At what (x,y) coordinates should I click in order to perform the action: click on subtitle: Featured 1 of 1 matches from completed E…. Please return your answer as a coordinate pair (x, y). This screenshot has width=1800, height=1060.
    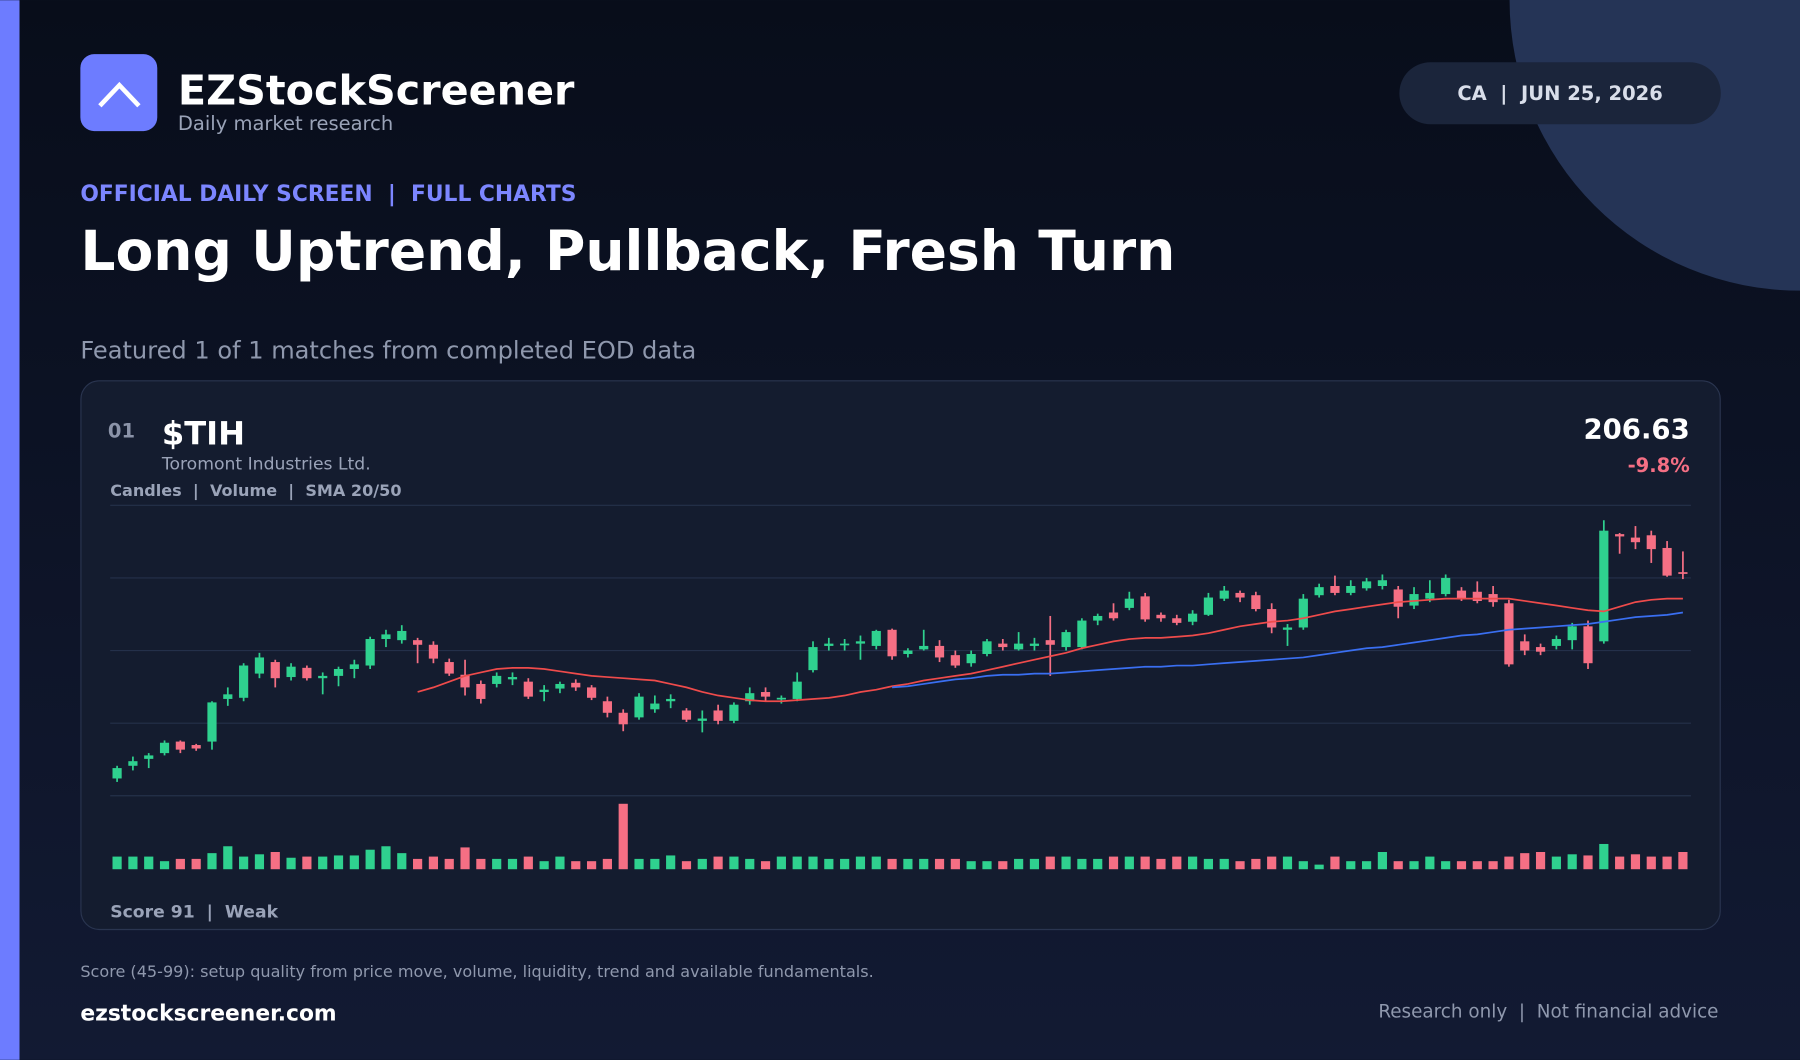
    Looking at the image, I should click on (388, 350).